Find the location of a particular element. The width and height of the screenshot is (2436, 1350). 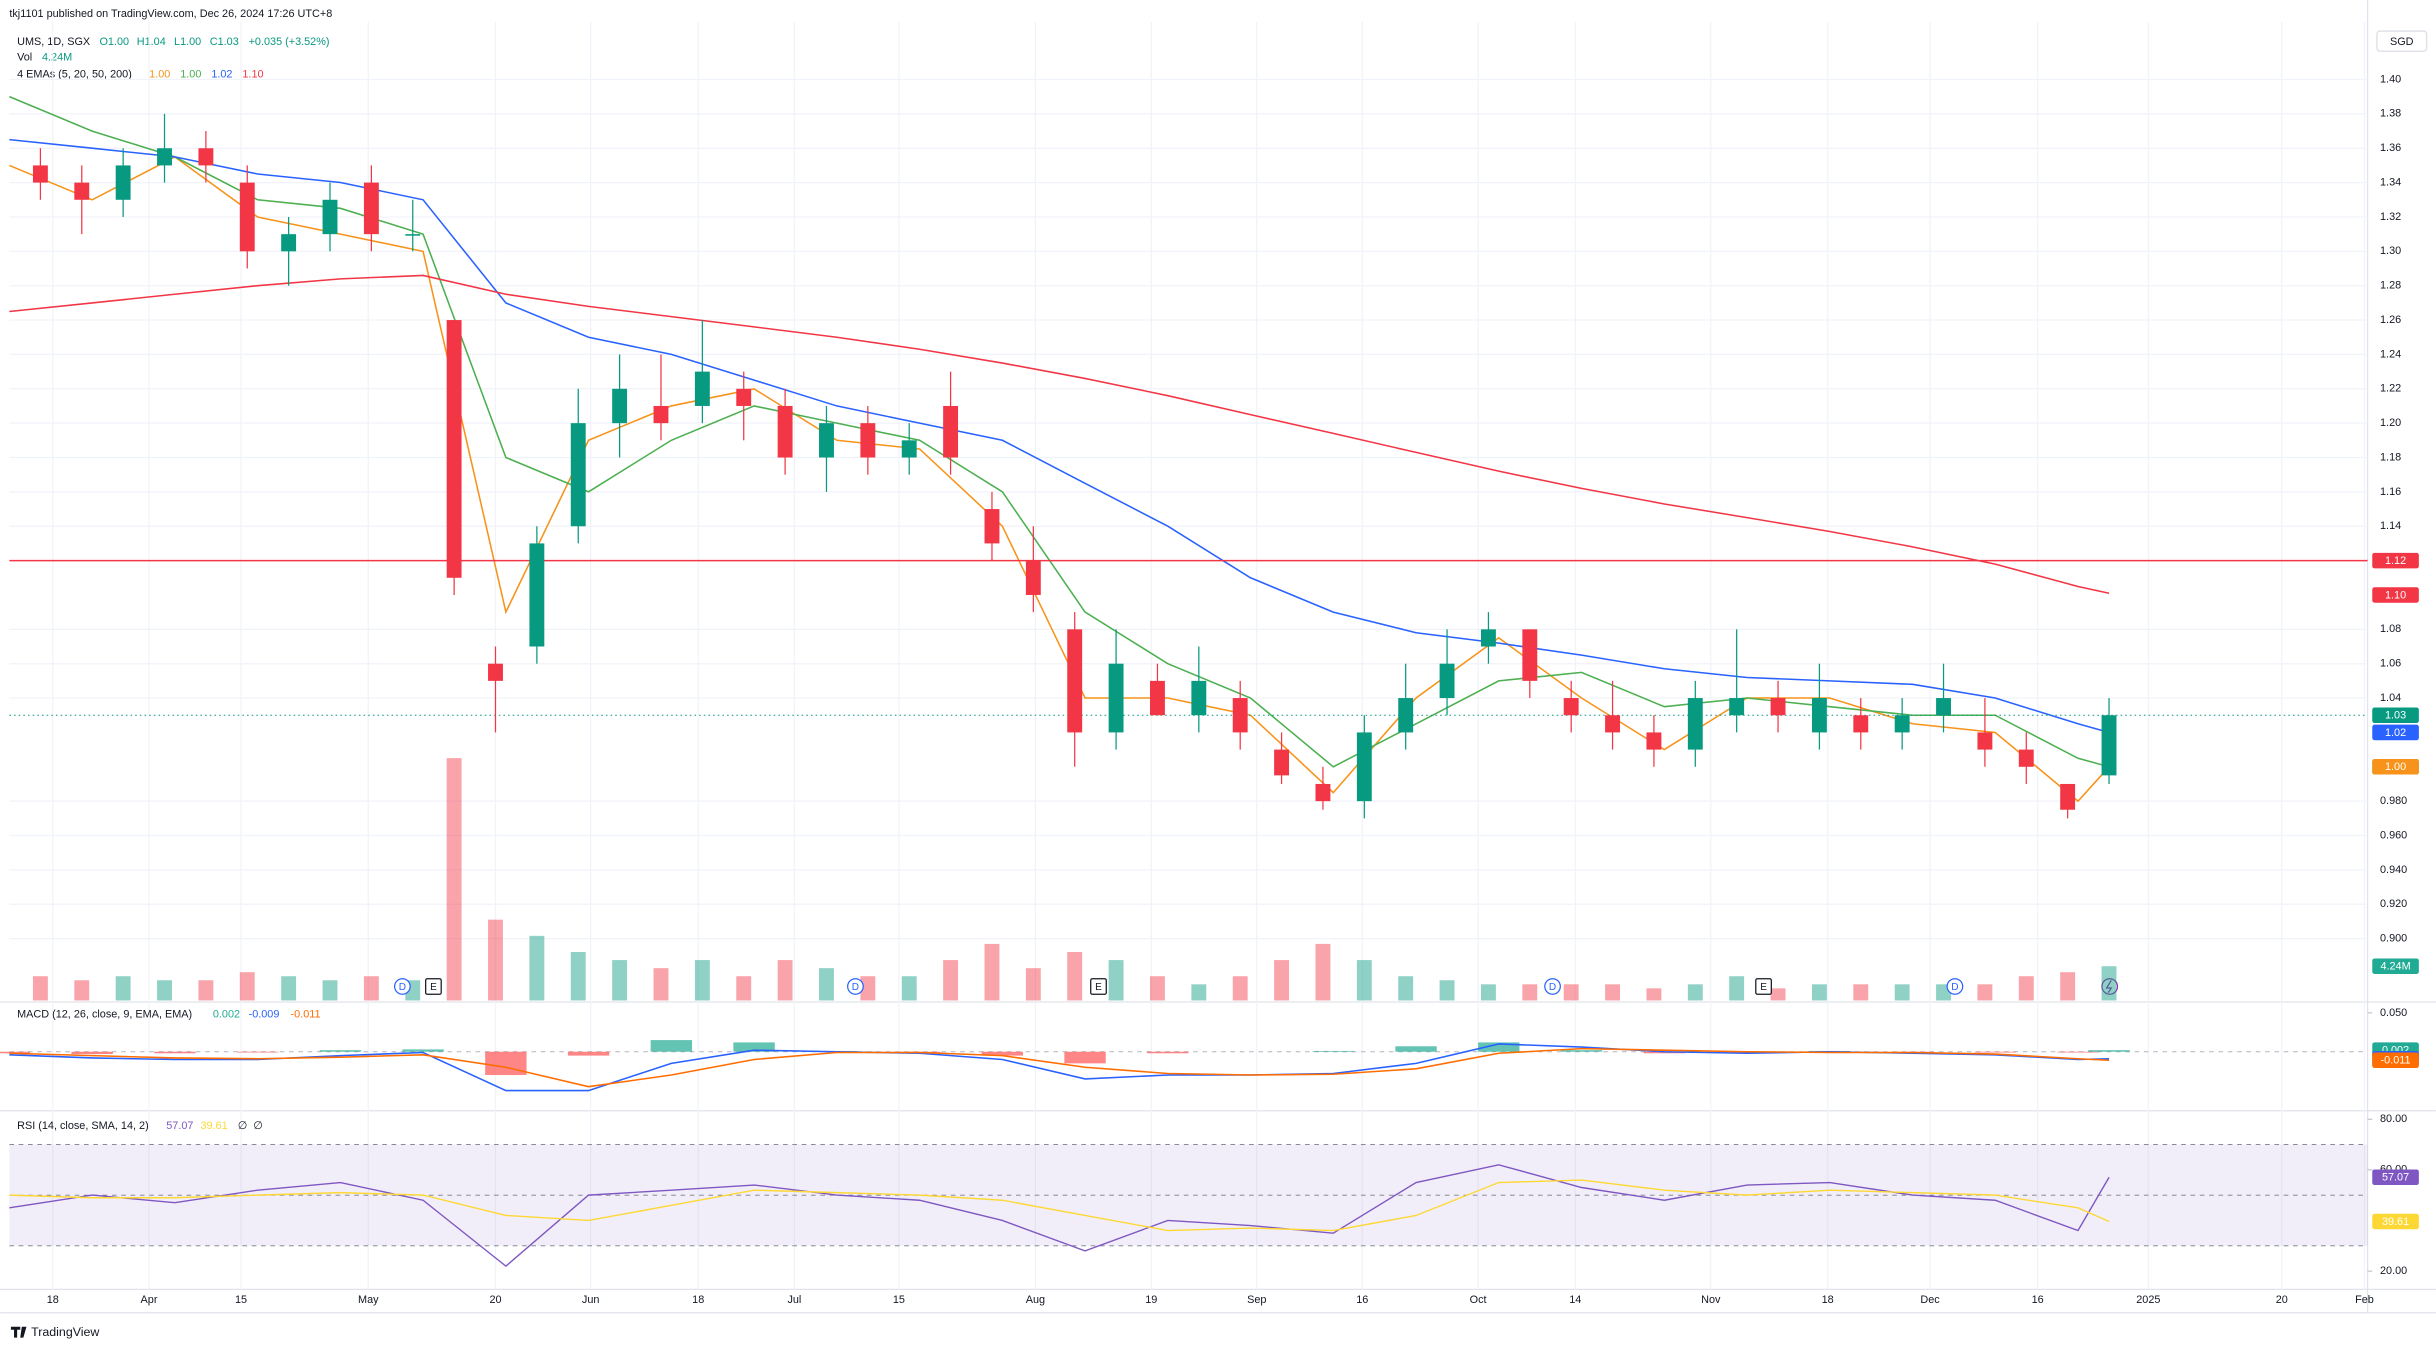

volume-badge is located at coordinates (2395, 966).